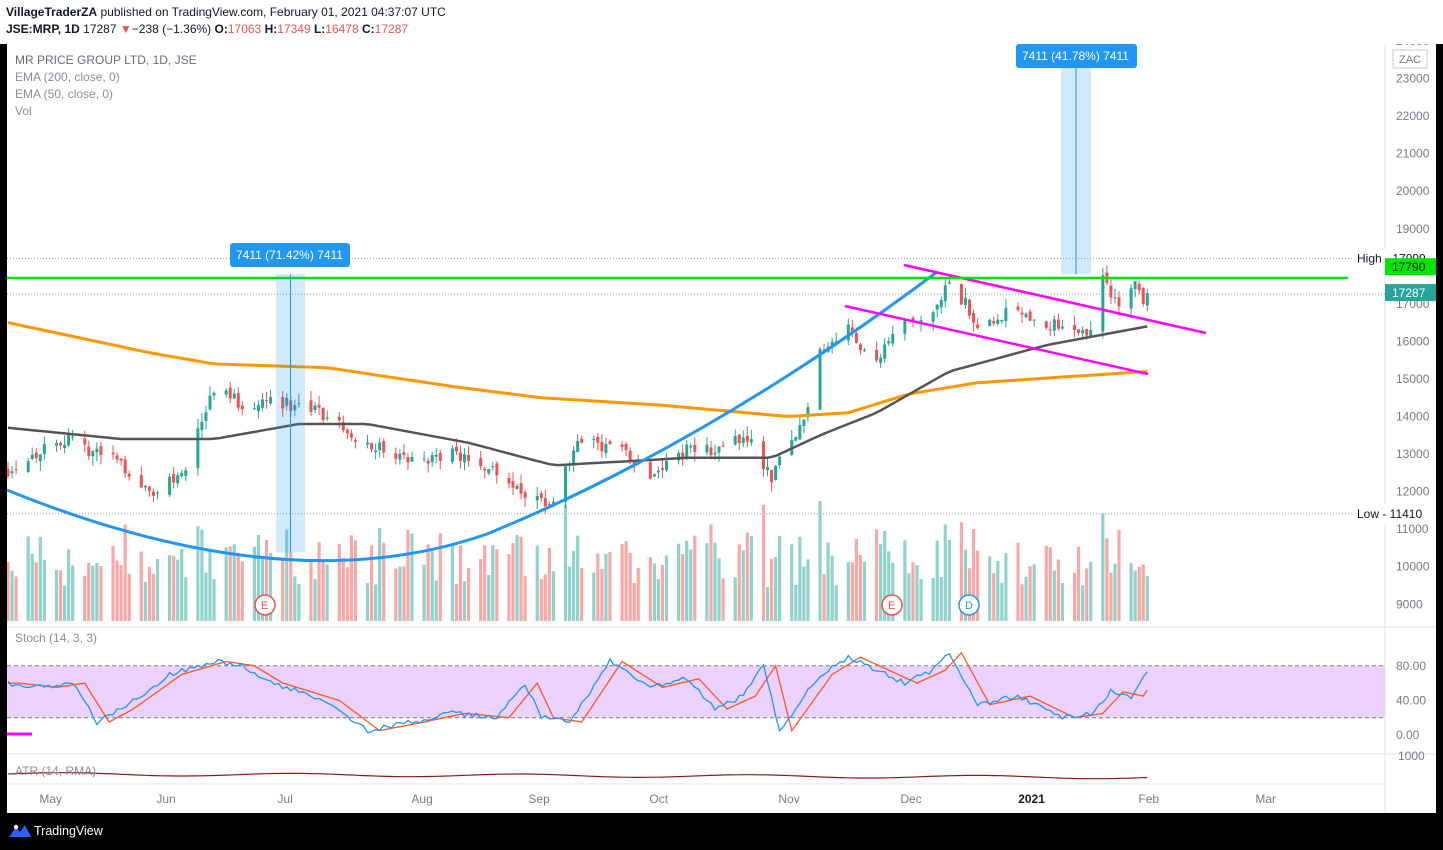 The image size is (1443, 850). I want to click on price-change: −238 (−1.36%), so click(171, 29).